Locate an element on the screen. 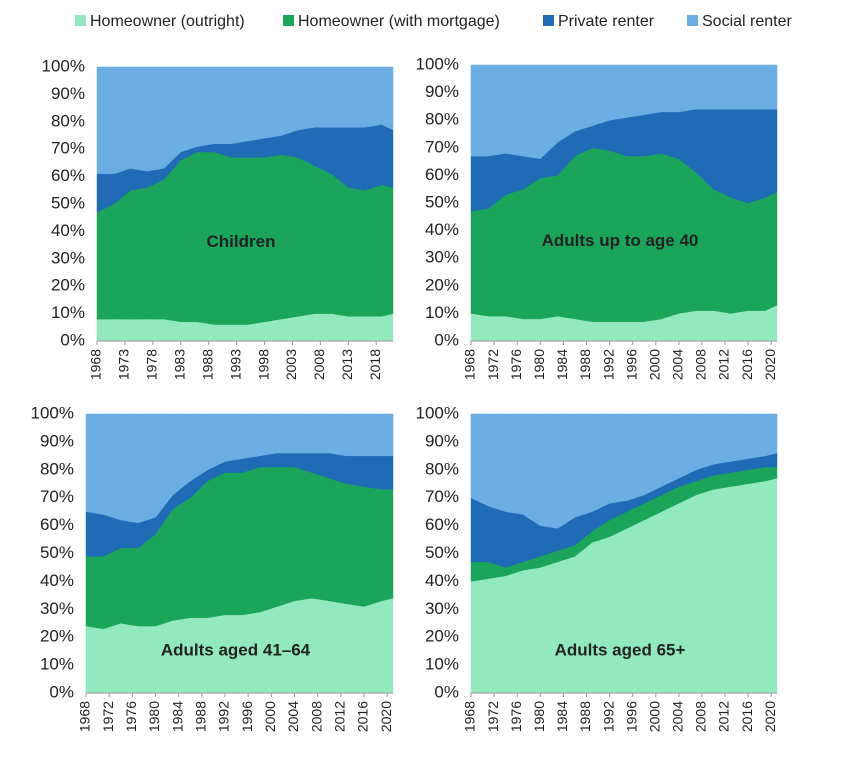 This screenshot has width=841, height=767. legend-label: Social renter is located at coordinates (747, 21).